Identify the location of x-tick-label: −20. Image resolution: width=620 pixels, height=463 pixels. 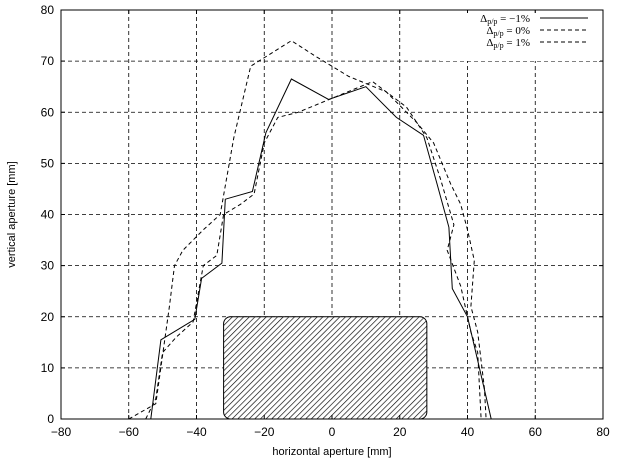
(264, 432).